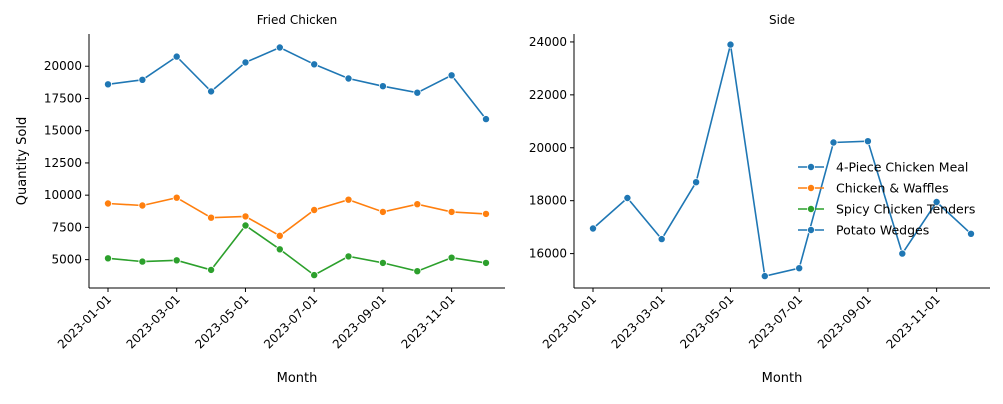  Describe the element at coordinates (548, 42) in the screenshot. I see `y-tick-label: 24000` at that location.